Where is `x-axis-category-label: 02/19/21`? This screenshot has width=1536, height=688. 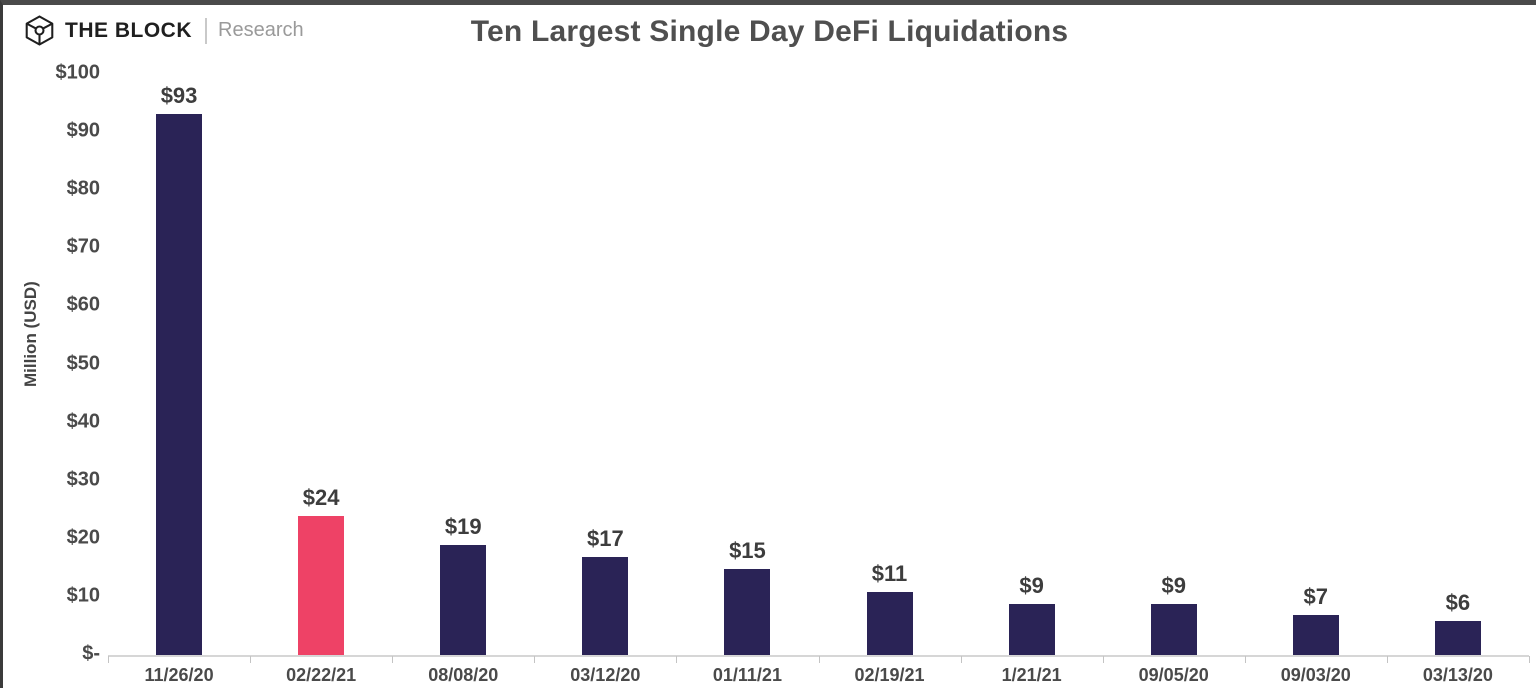 x-axis-category-label: 02/19/21 is located at coordinates (889, 675).